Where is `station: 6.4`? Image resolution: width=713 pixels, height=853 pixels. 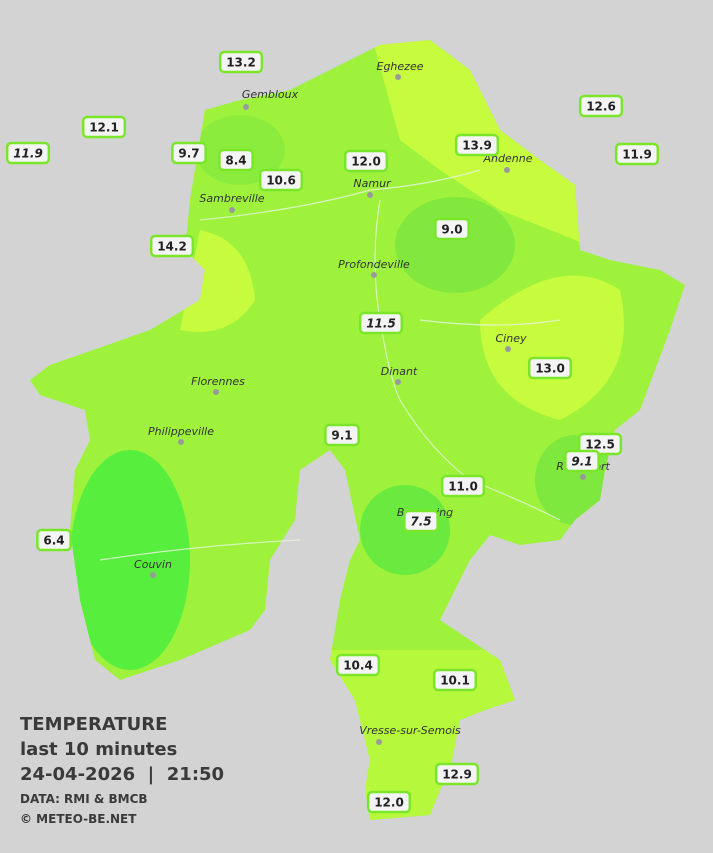 station: 6.4 is located at coordinates (54, 540).